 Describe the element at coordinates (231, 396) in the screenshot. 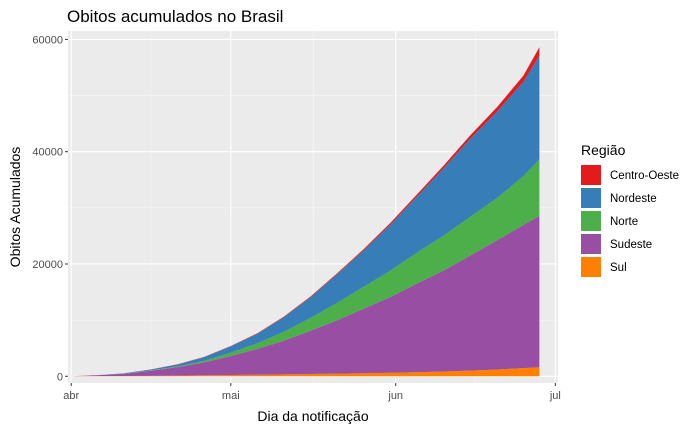

I see `x-tick-label: mai` at that location.